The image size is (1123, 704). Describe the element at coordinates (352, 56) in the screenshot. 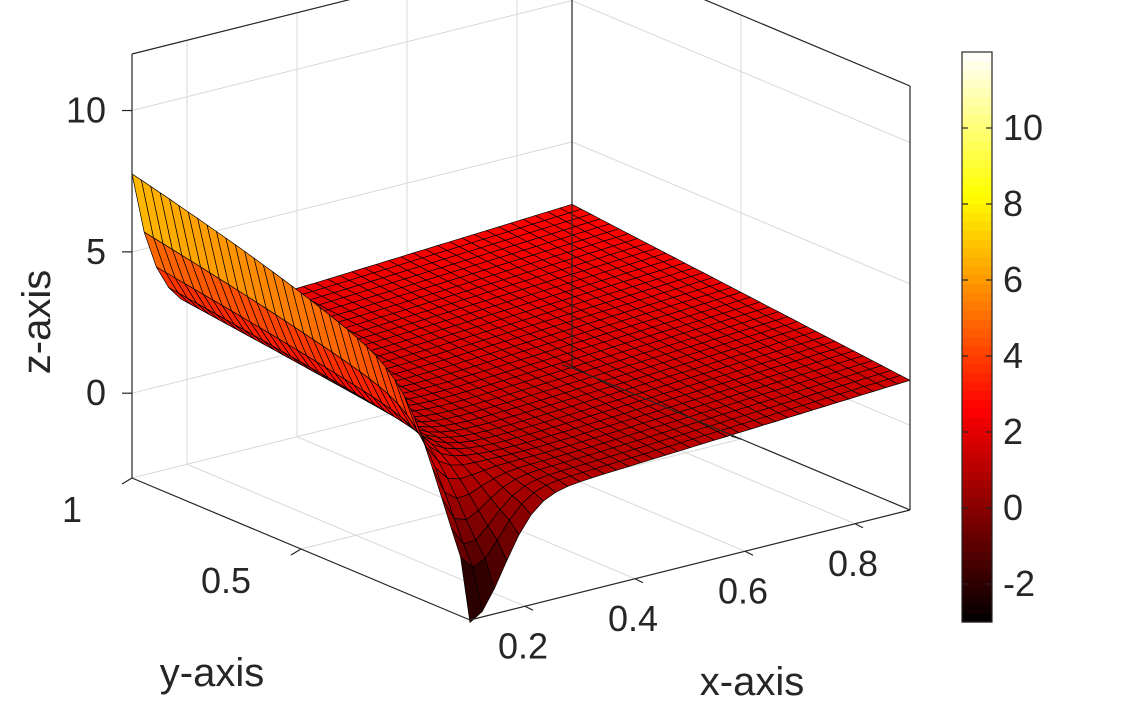

I see `grid-line` at that location.